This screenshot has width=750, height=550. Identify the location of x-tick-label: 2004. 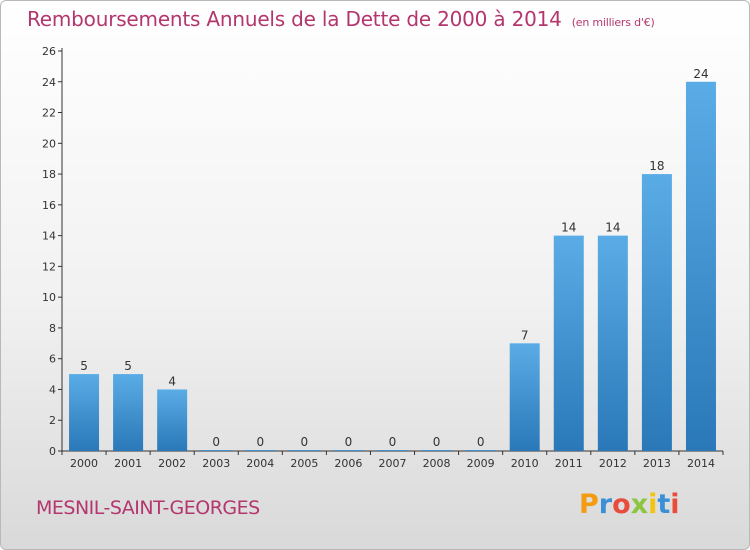
(260, 463).